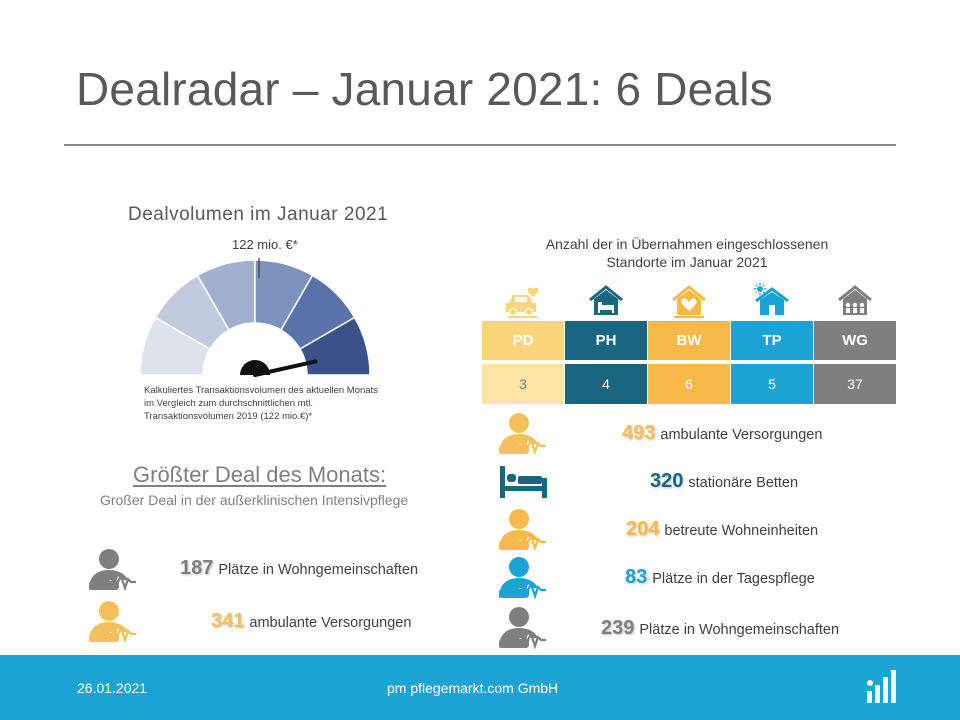  What do you see at coordinates (667, 481) in the screenshot?
I see `stat-number: 320` at bounding box center [667, 481].